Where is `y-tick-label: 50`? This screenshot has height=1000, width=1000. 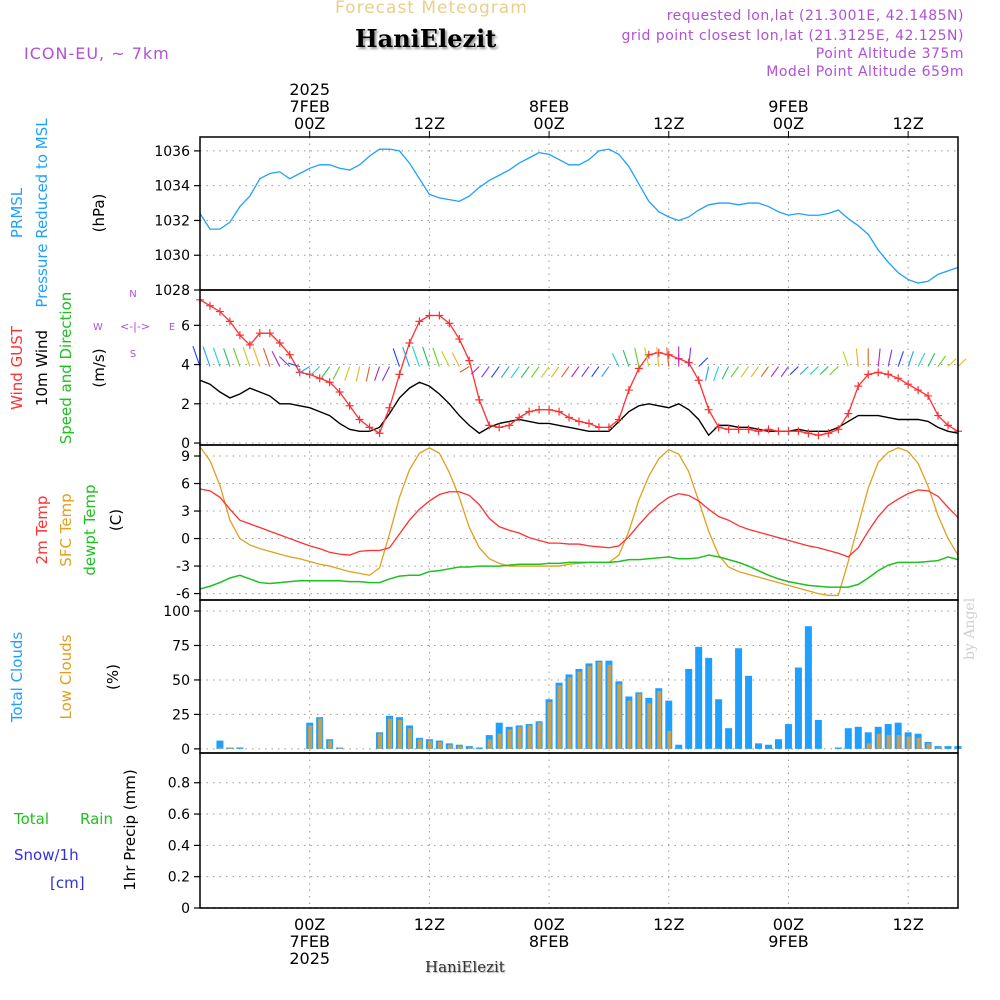
y-tick-label: 50 is located at coordinates (181, 681).